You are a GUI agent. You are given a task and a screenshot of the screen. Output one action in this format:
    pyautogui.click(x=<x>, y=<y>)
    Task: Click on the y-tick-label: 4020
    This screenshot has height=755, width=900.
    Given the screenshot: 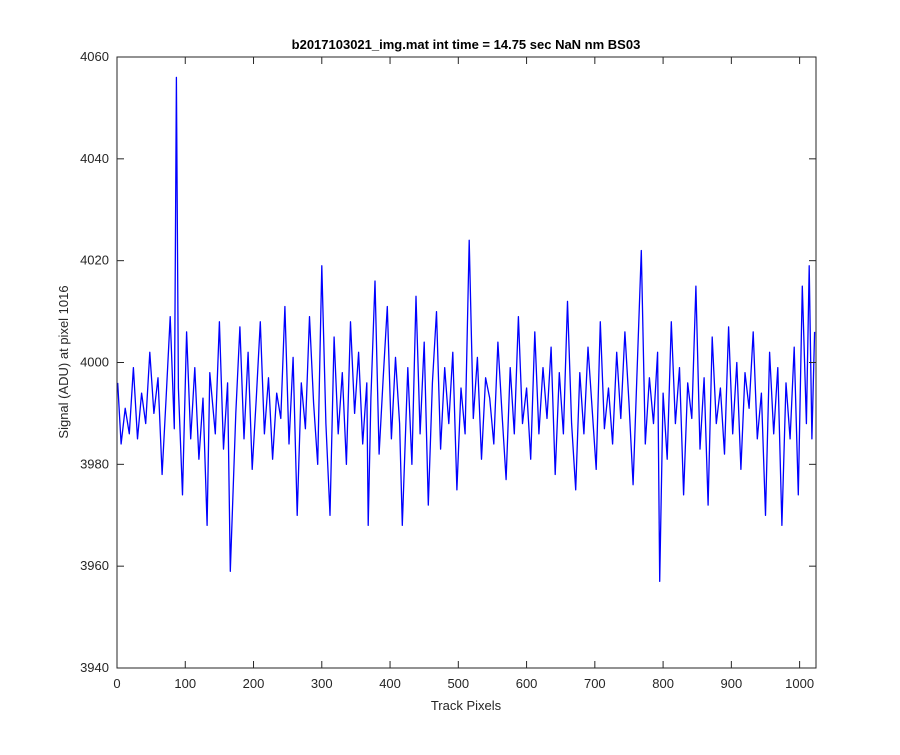 What is the action you would take?
    pyautogui.click(x=94, y=260)
    